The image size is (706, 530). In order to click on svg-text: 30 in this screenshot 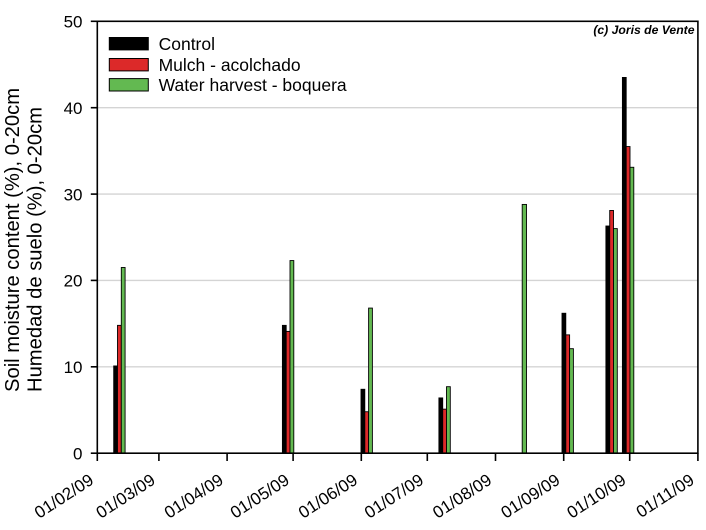, I will do `click(73, 194)`.